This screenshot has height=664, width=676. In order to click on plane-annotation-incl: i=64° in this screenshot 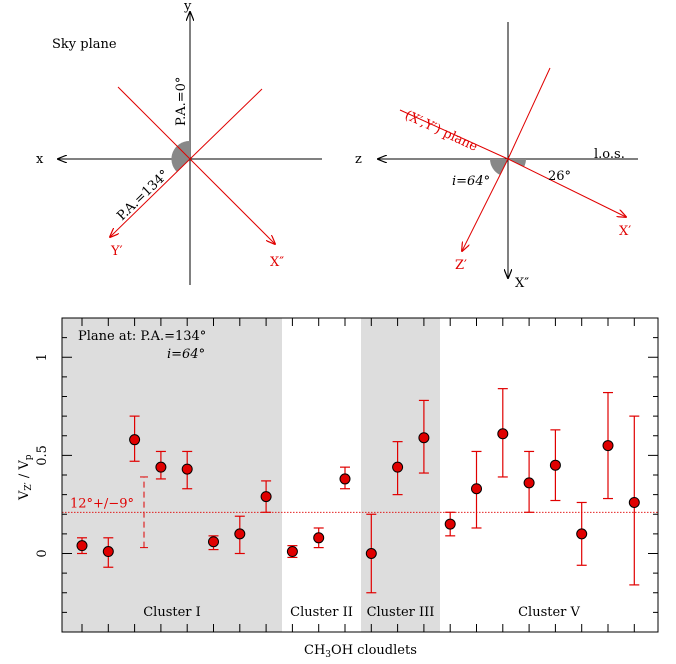, I will do `click(186, 354)`.